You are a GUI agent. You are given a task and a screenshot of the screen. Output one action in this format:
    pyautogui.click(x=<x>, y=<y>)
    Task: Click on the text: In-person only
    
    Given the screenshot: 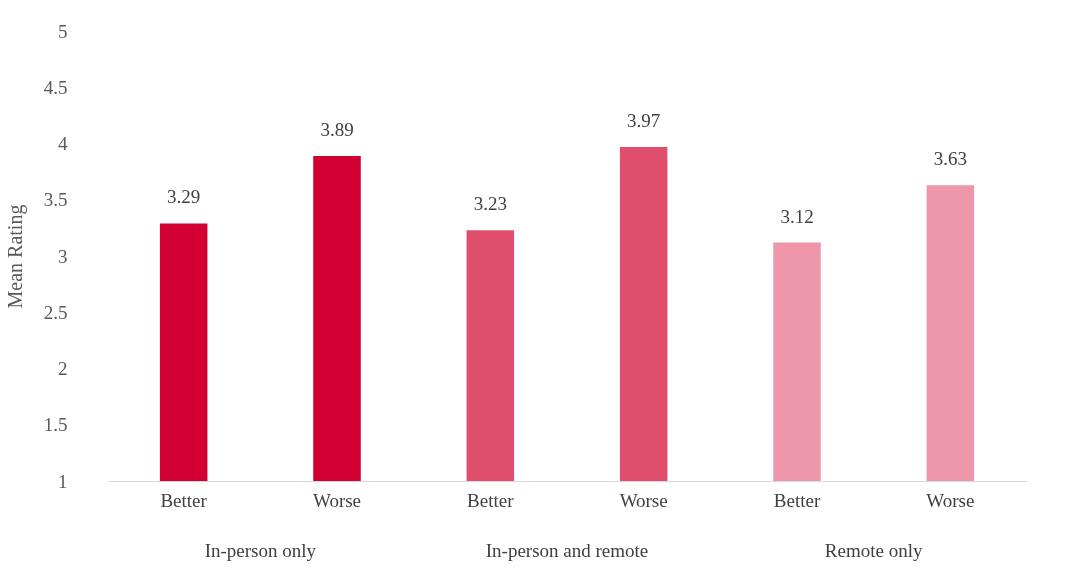 What is the action you would take?
    pyautogui.click(x=260, y=550)
    